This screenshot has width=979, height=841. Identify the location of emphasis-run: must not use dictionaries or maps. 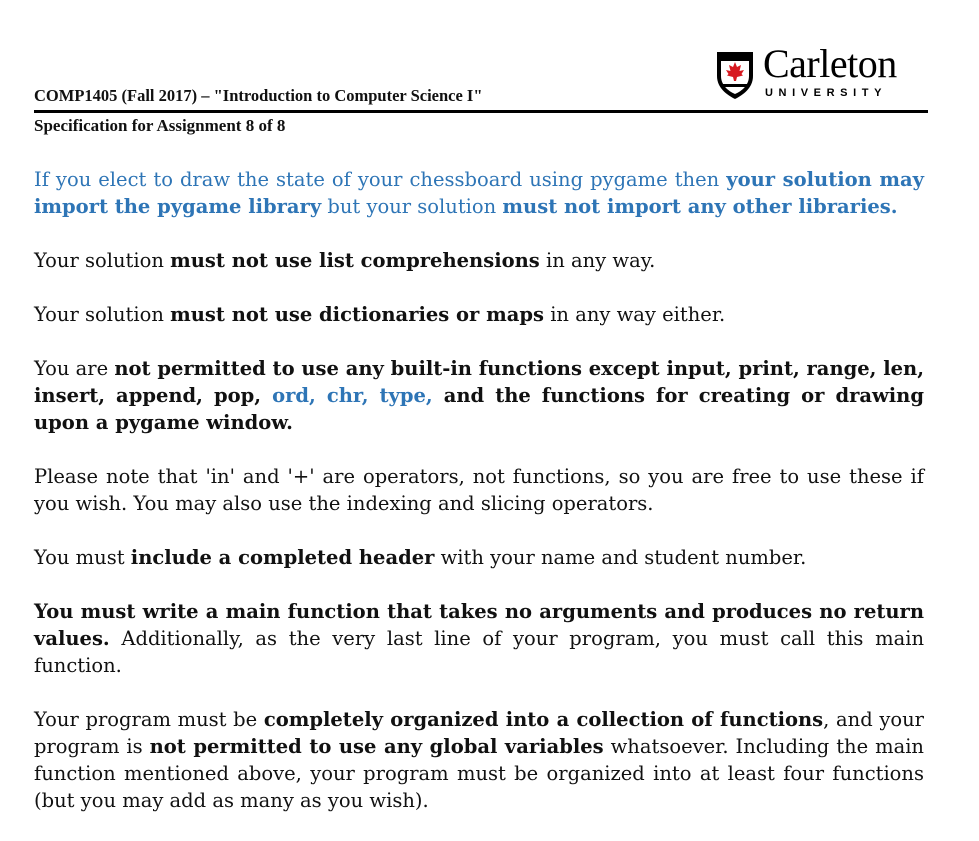
(357, 314).